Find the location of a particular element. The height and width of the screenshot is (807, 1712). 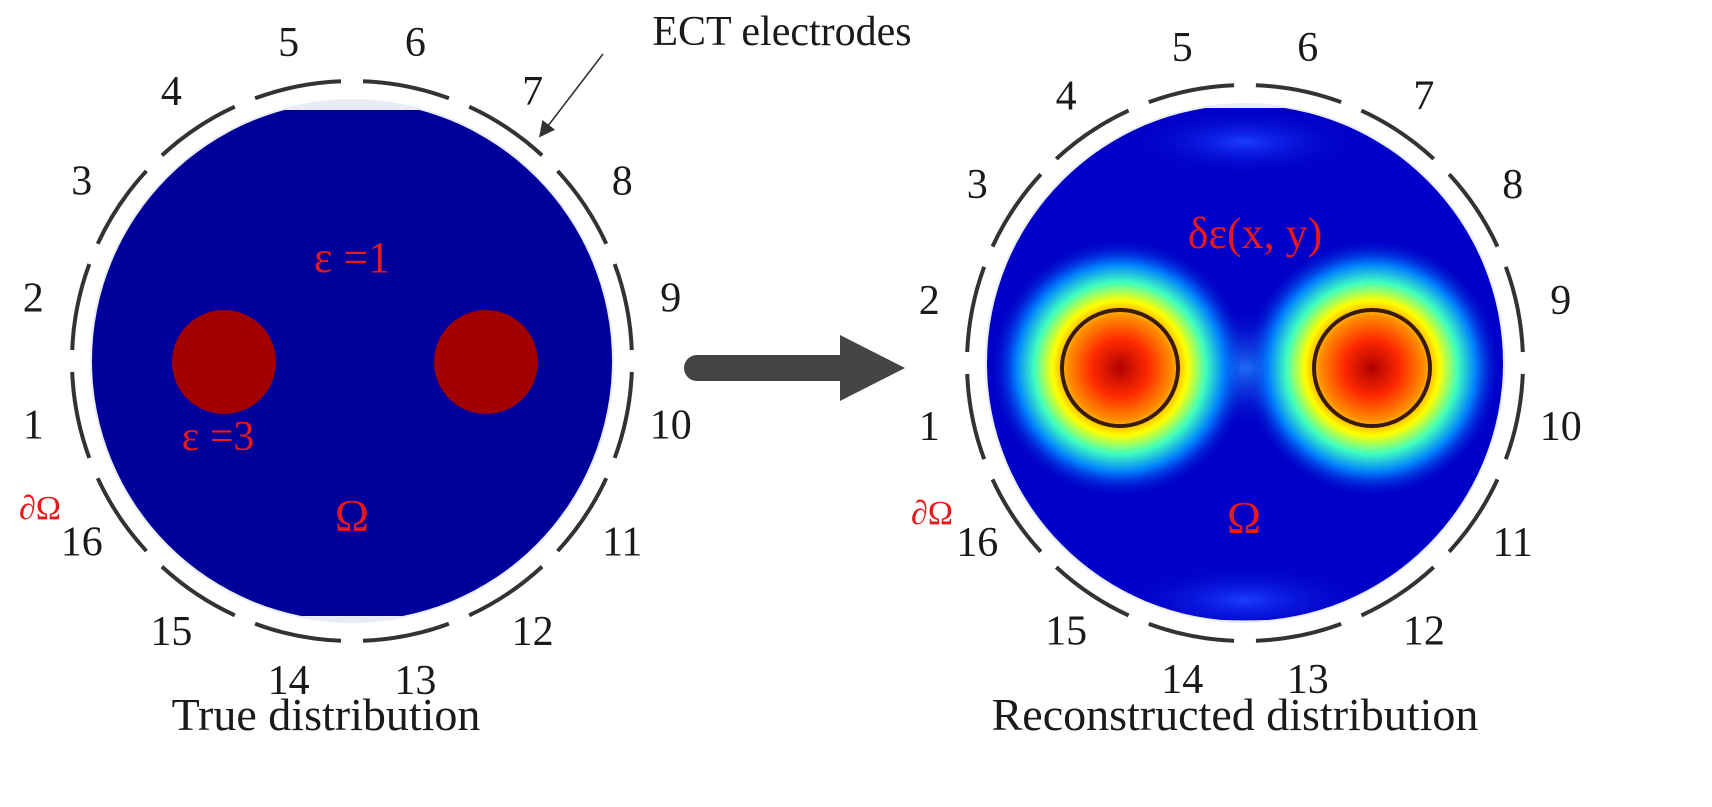

right-caption: Reconstructed distribution is located at coordinates (1235, 714).